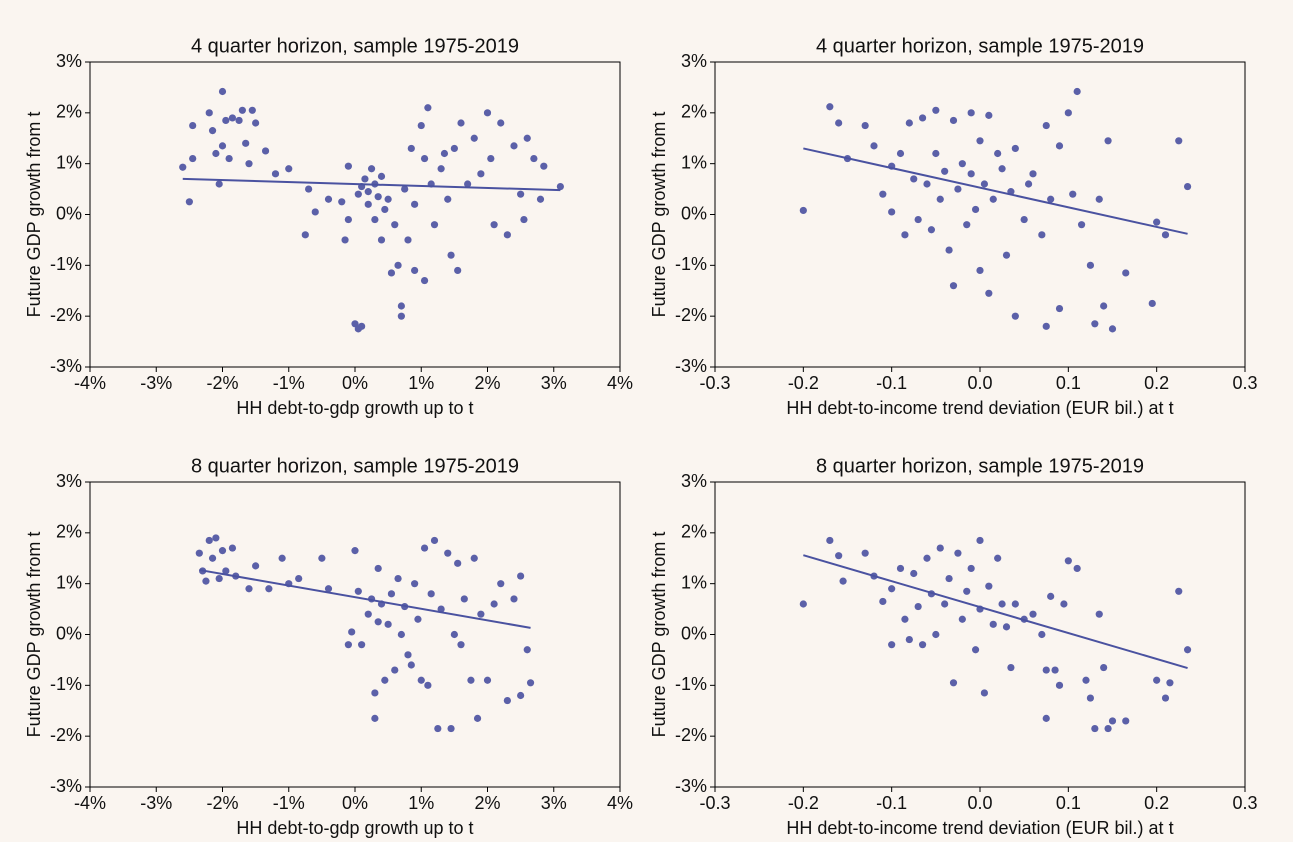 The width and height of the screenshot is (1293, 842). Describe the element at coordinates (694, 582) in the screenshot. I see `y-tick-label: 1%` at that location.